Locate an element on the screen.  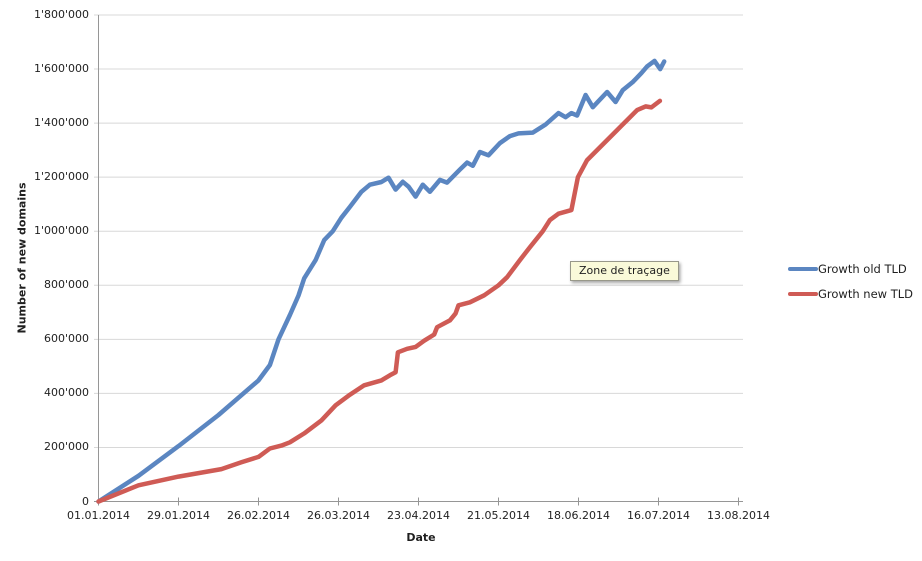
x-tick-label: 21.05.2014 is located at coordinates (498, 515).